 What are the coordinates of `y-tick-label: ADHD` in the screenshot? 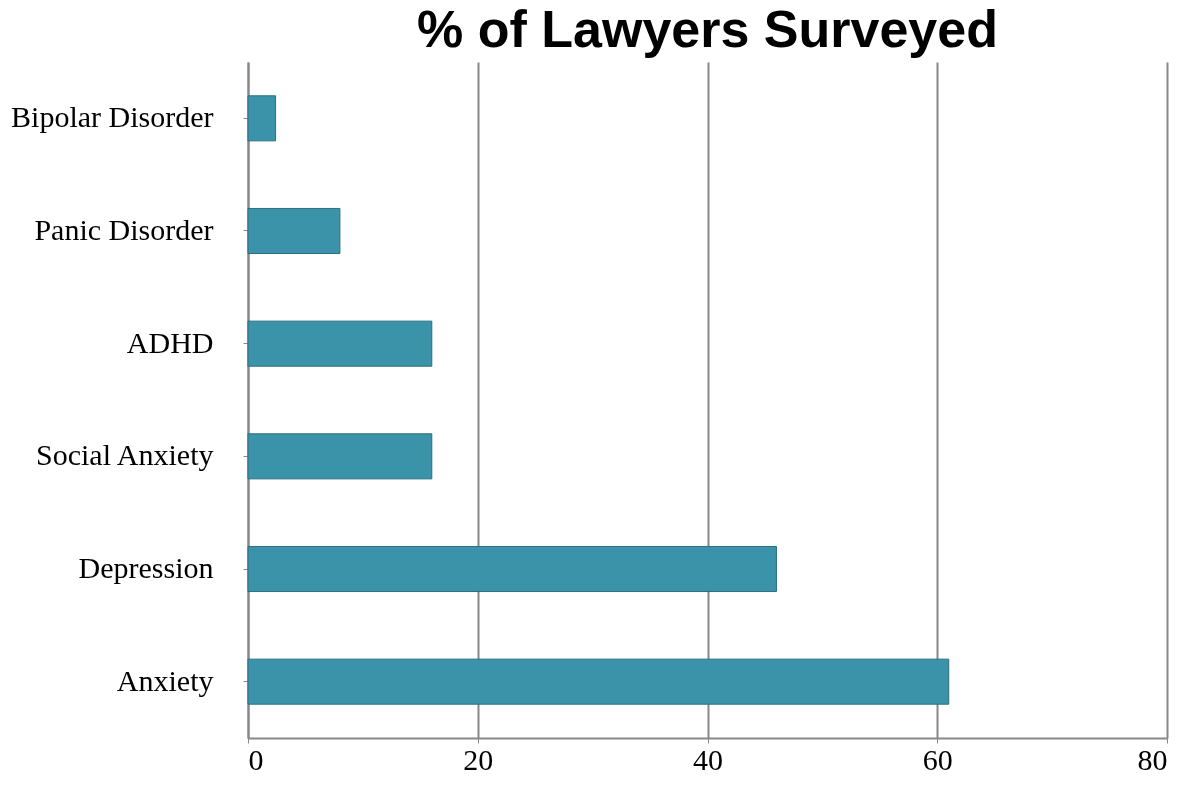 It's located at (170, 342).